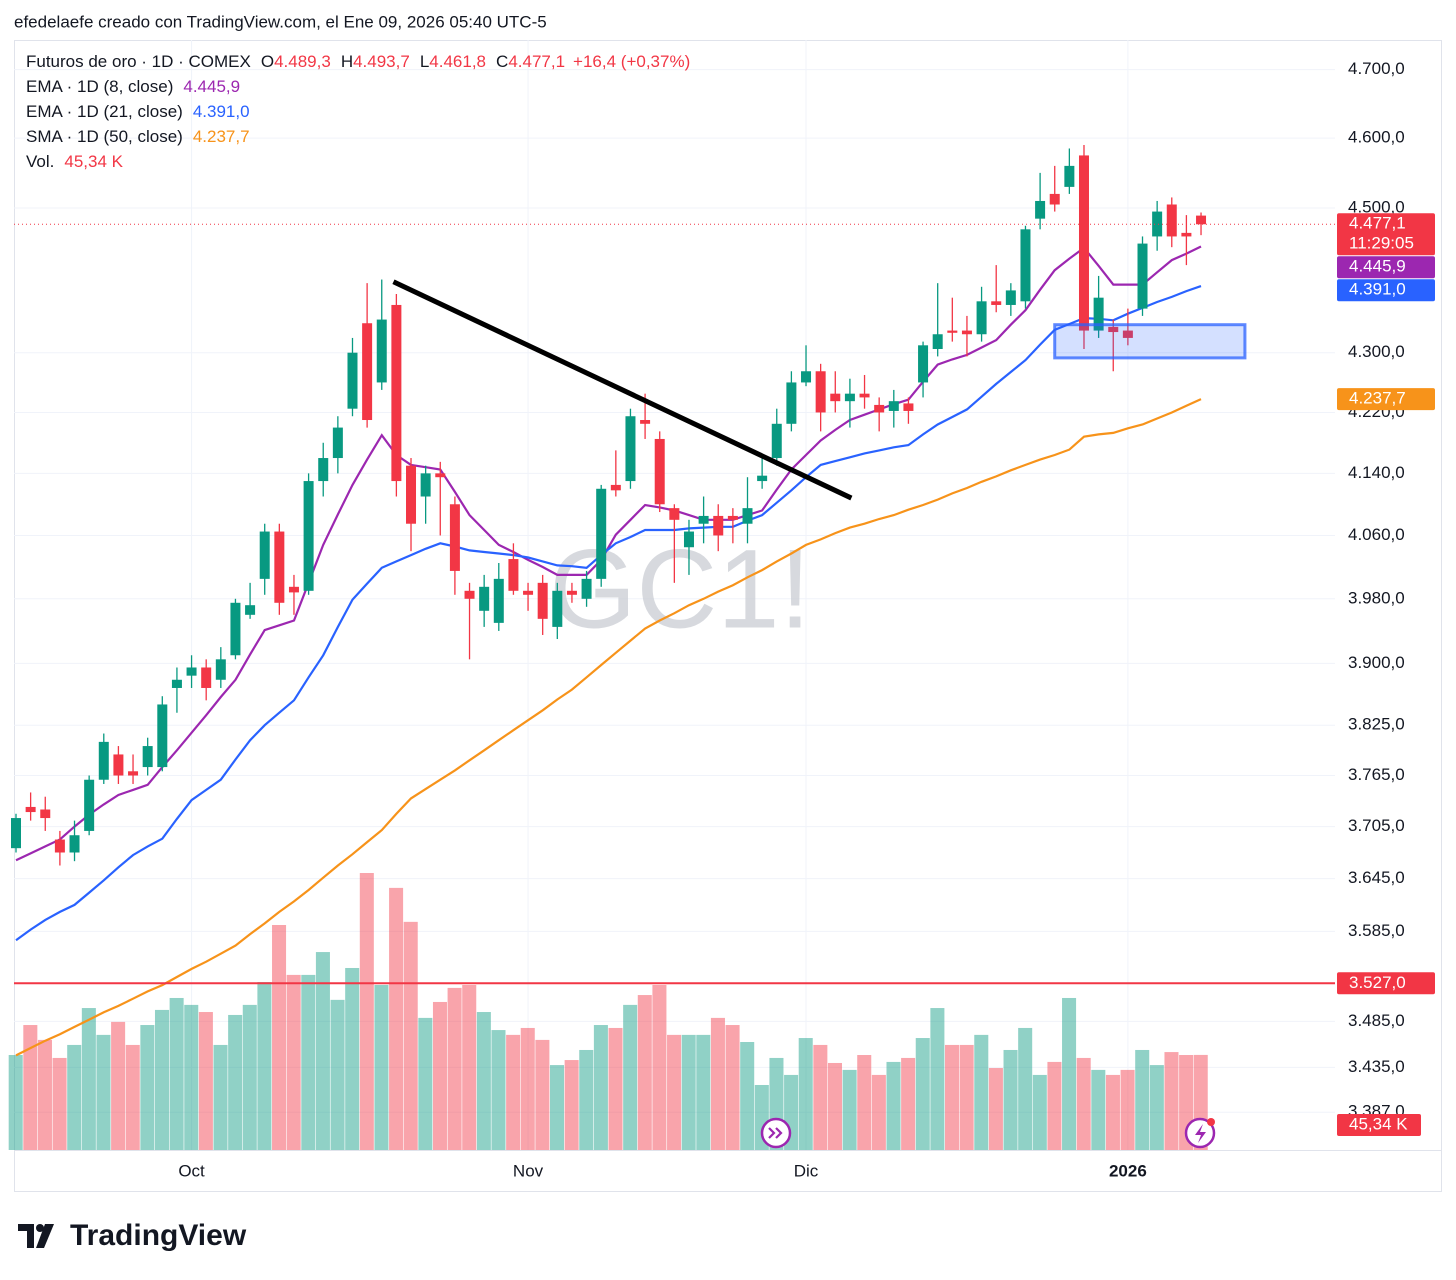  Describe the element at coordinates (381, 61) in the screenshot. I see `legend-value: 4.493,7` at that location.